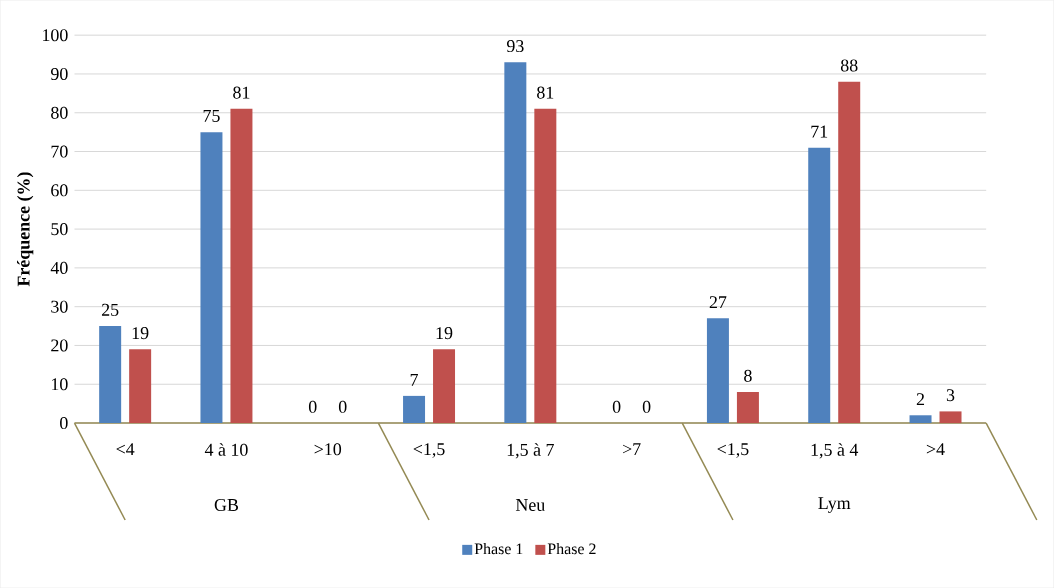 This screenshot has width=1054, height=588. What do you see at coordinates (59, 345) in the screenshot?
I see `y-tick-label: 20` at bounding box center [59, 345].